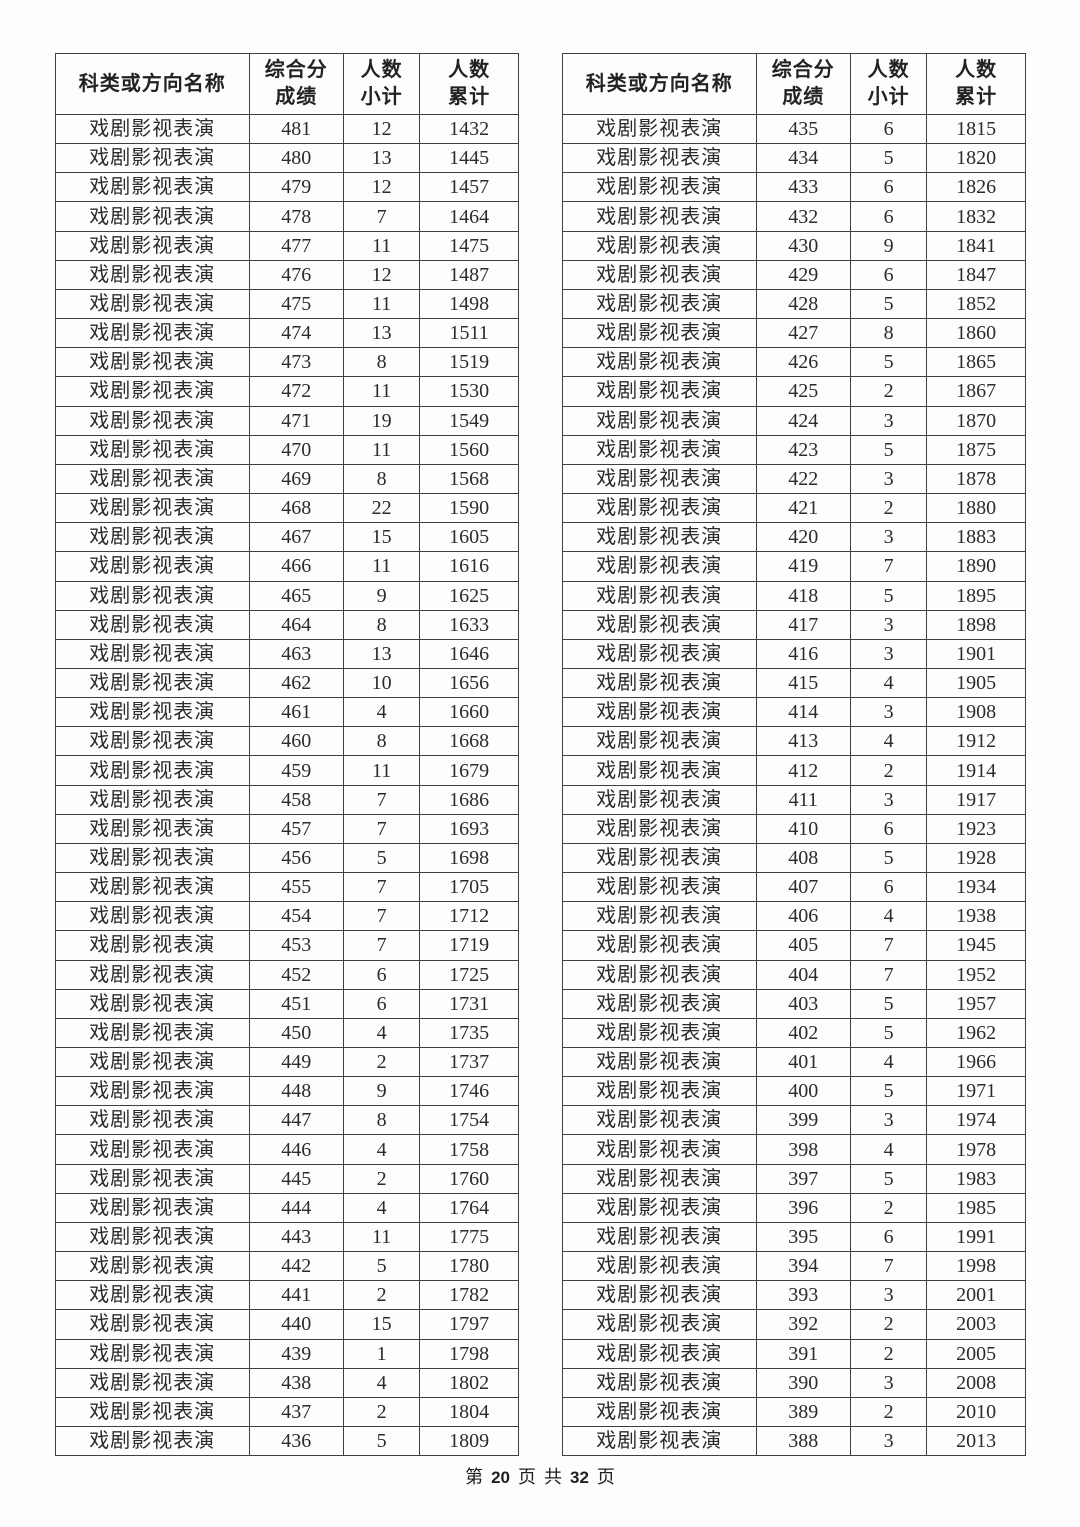  What do you see at coordinates (794, 449) in the screenshot?
I see `table-row: 戏剧影视表演 423 5 1875` at bounding box center [794, 449].